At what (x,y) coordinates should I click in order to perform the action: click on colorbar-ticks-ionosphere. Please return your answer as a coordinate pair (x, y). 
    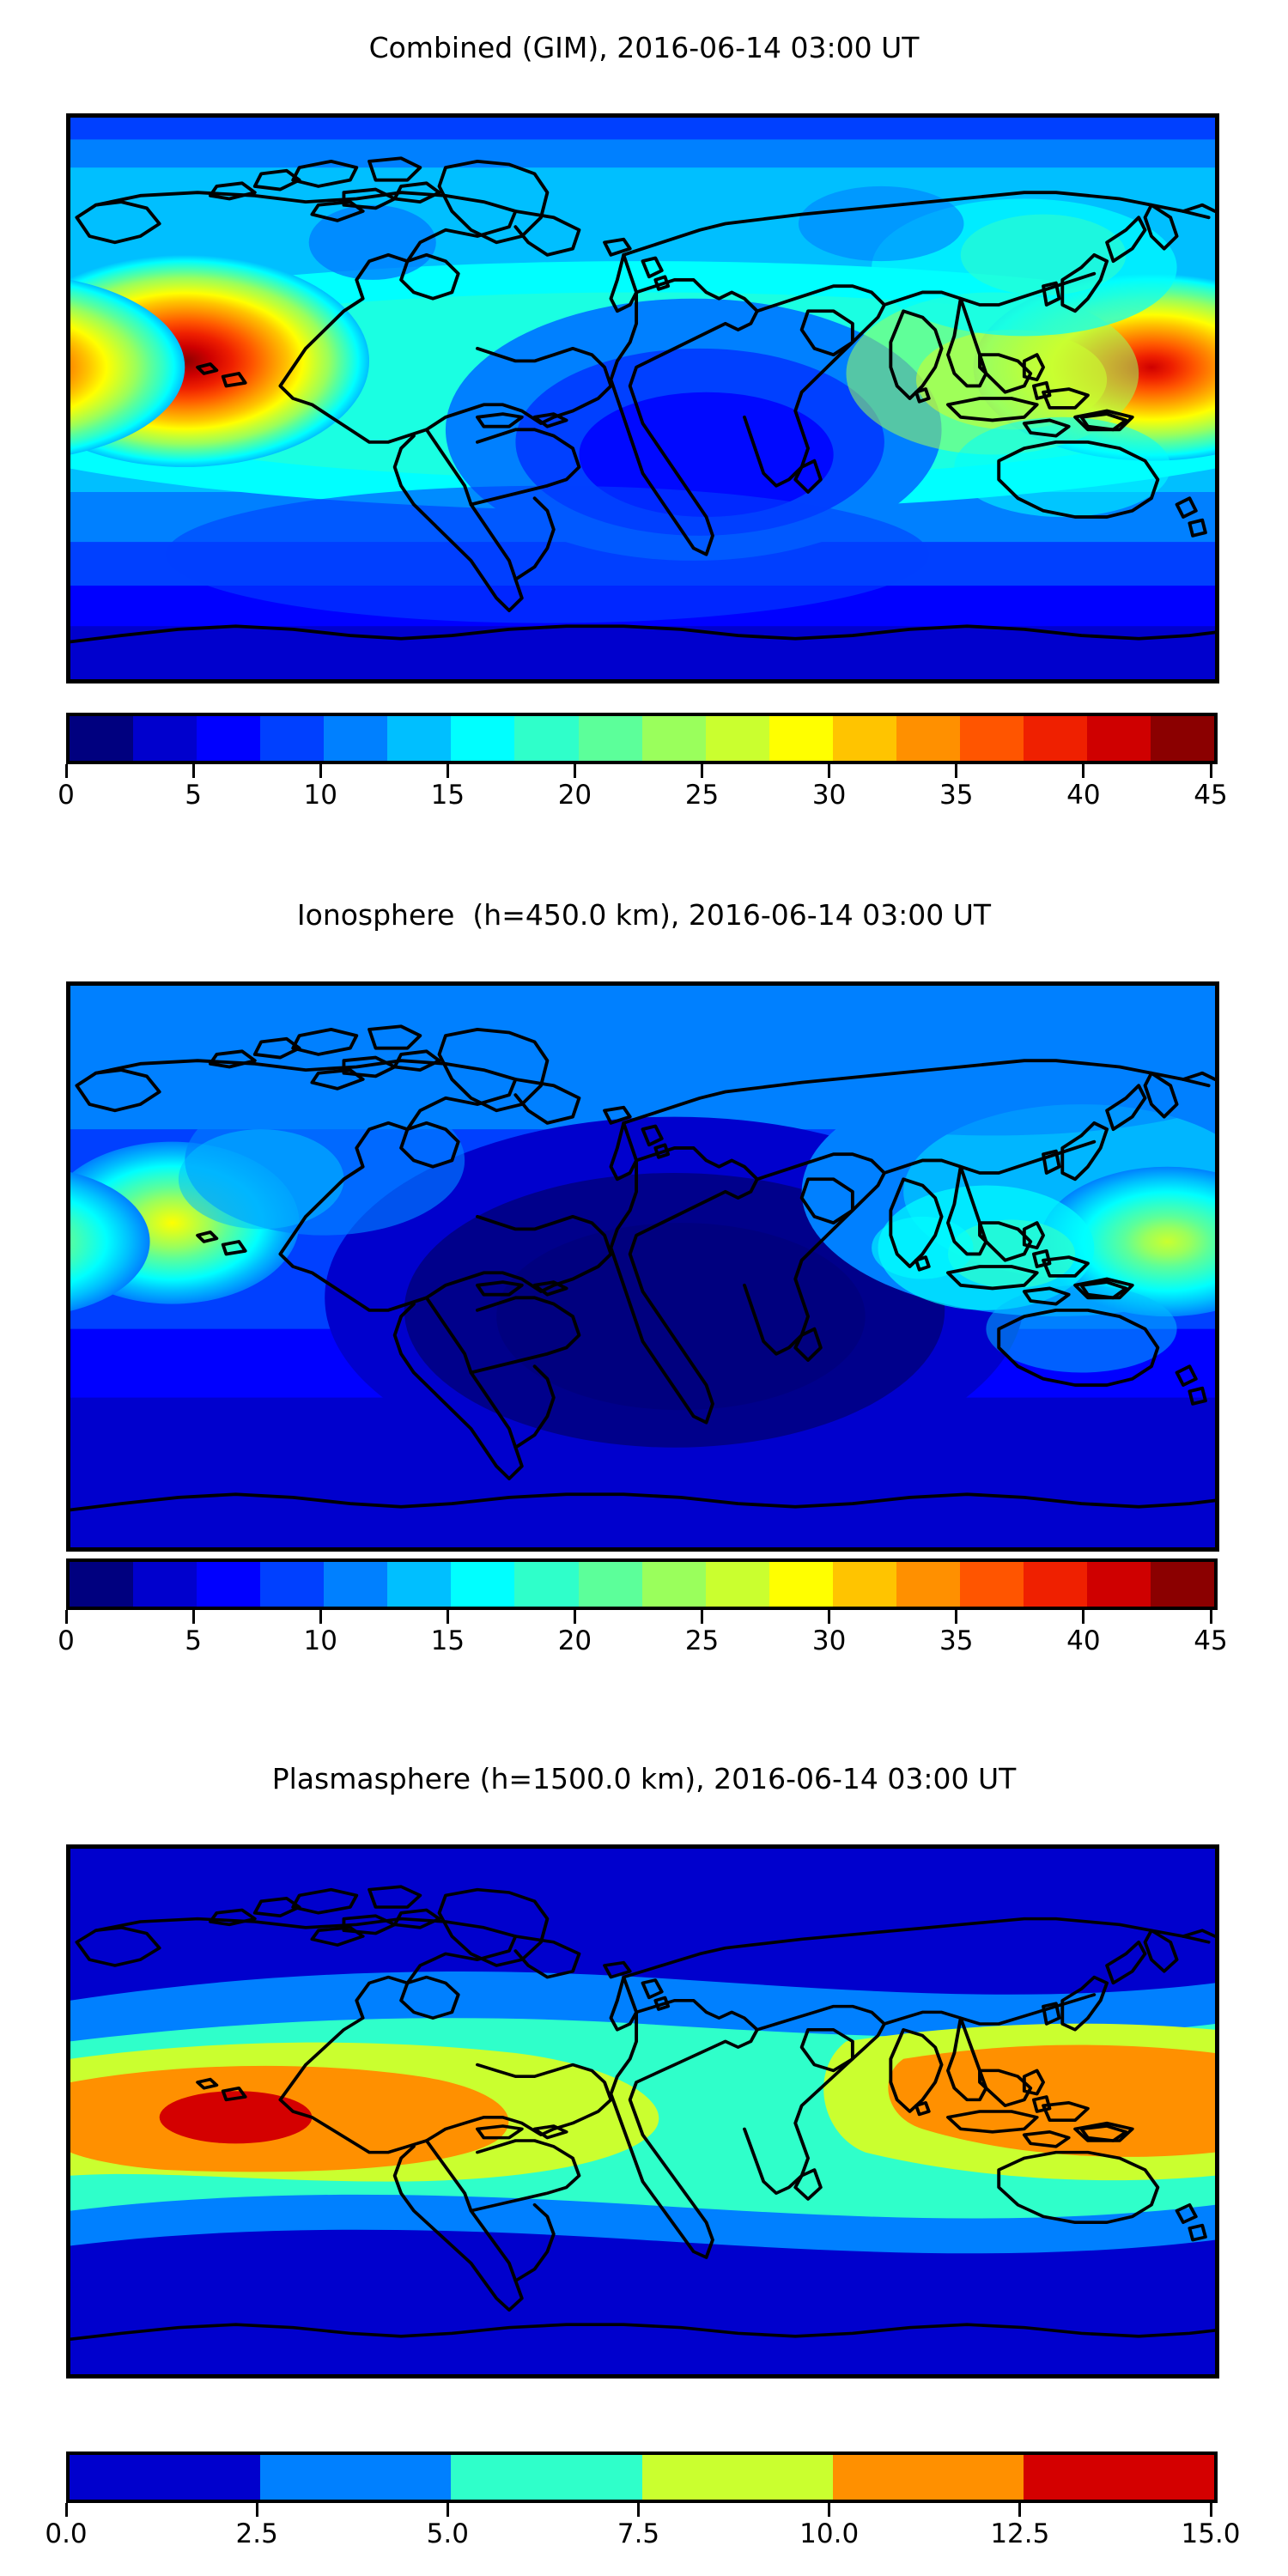
    Looking at the image, I should click on (638, 1617).